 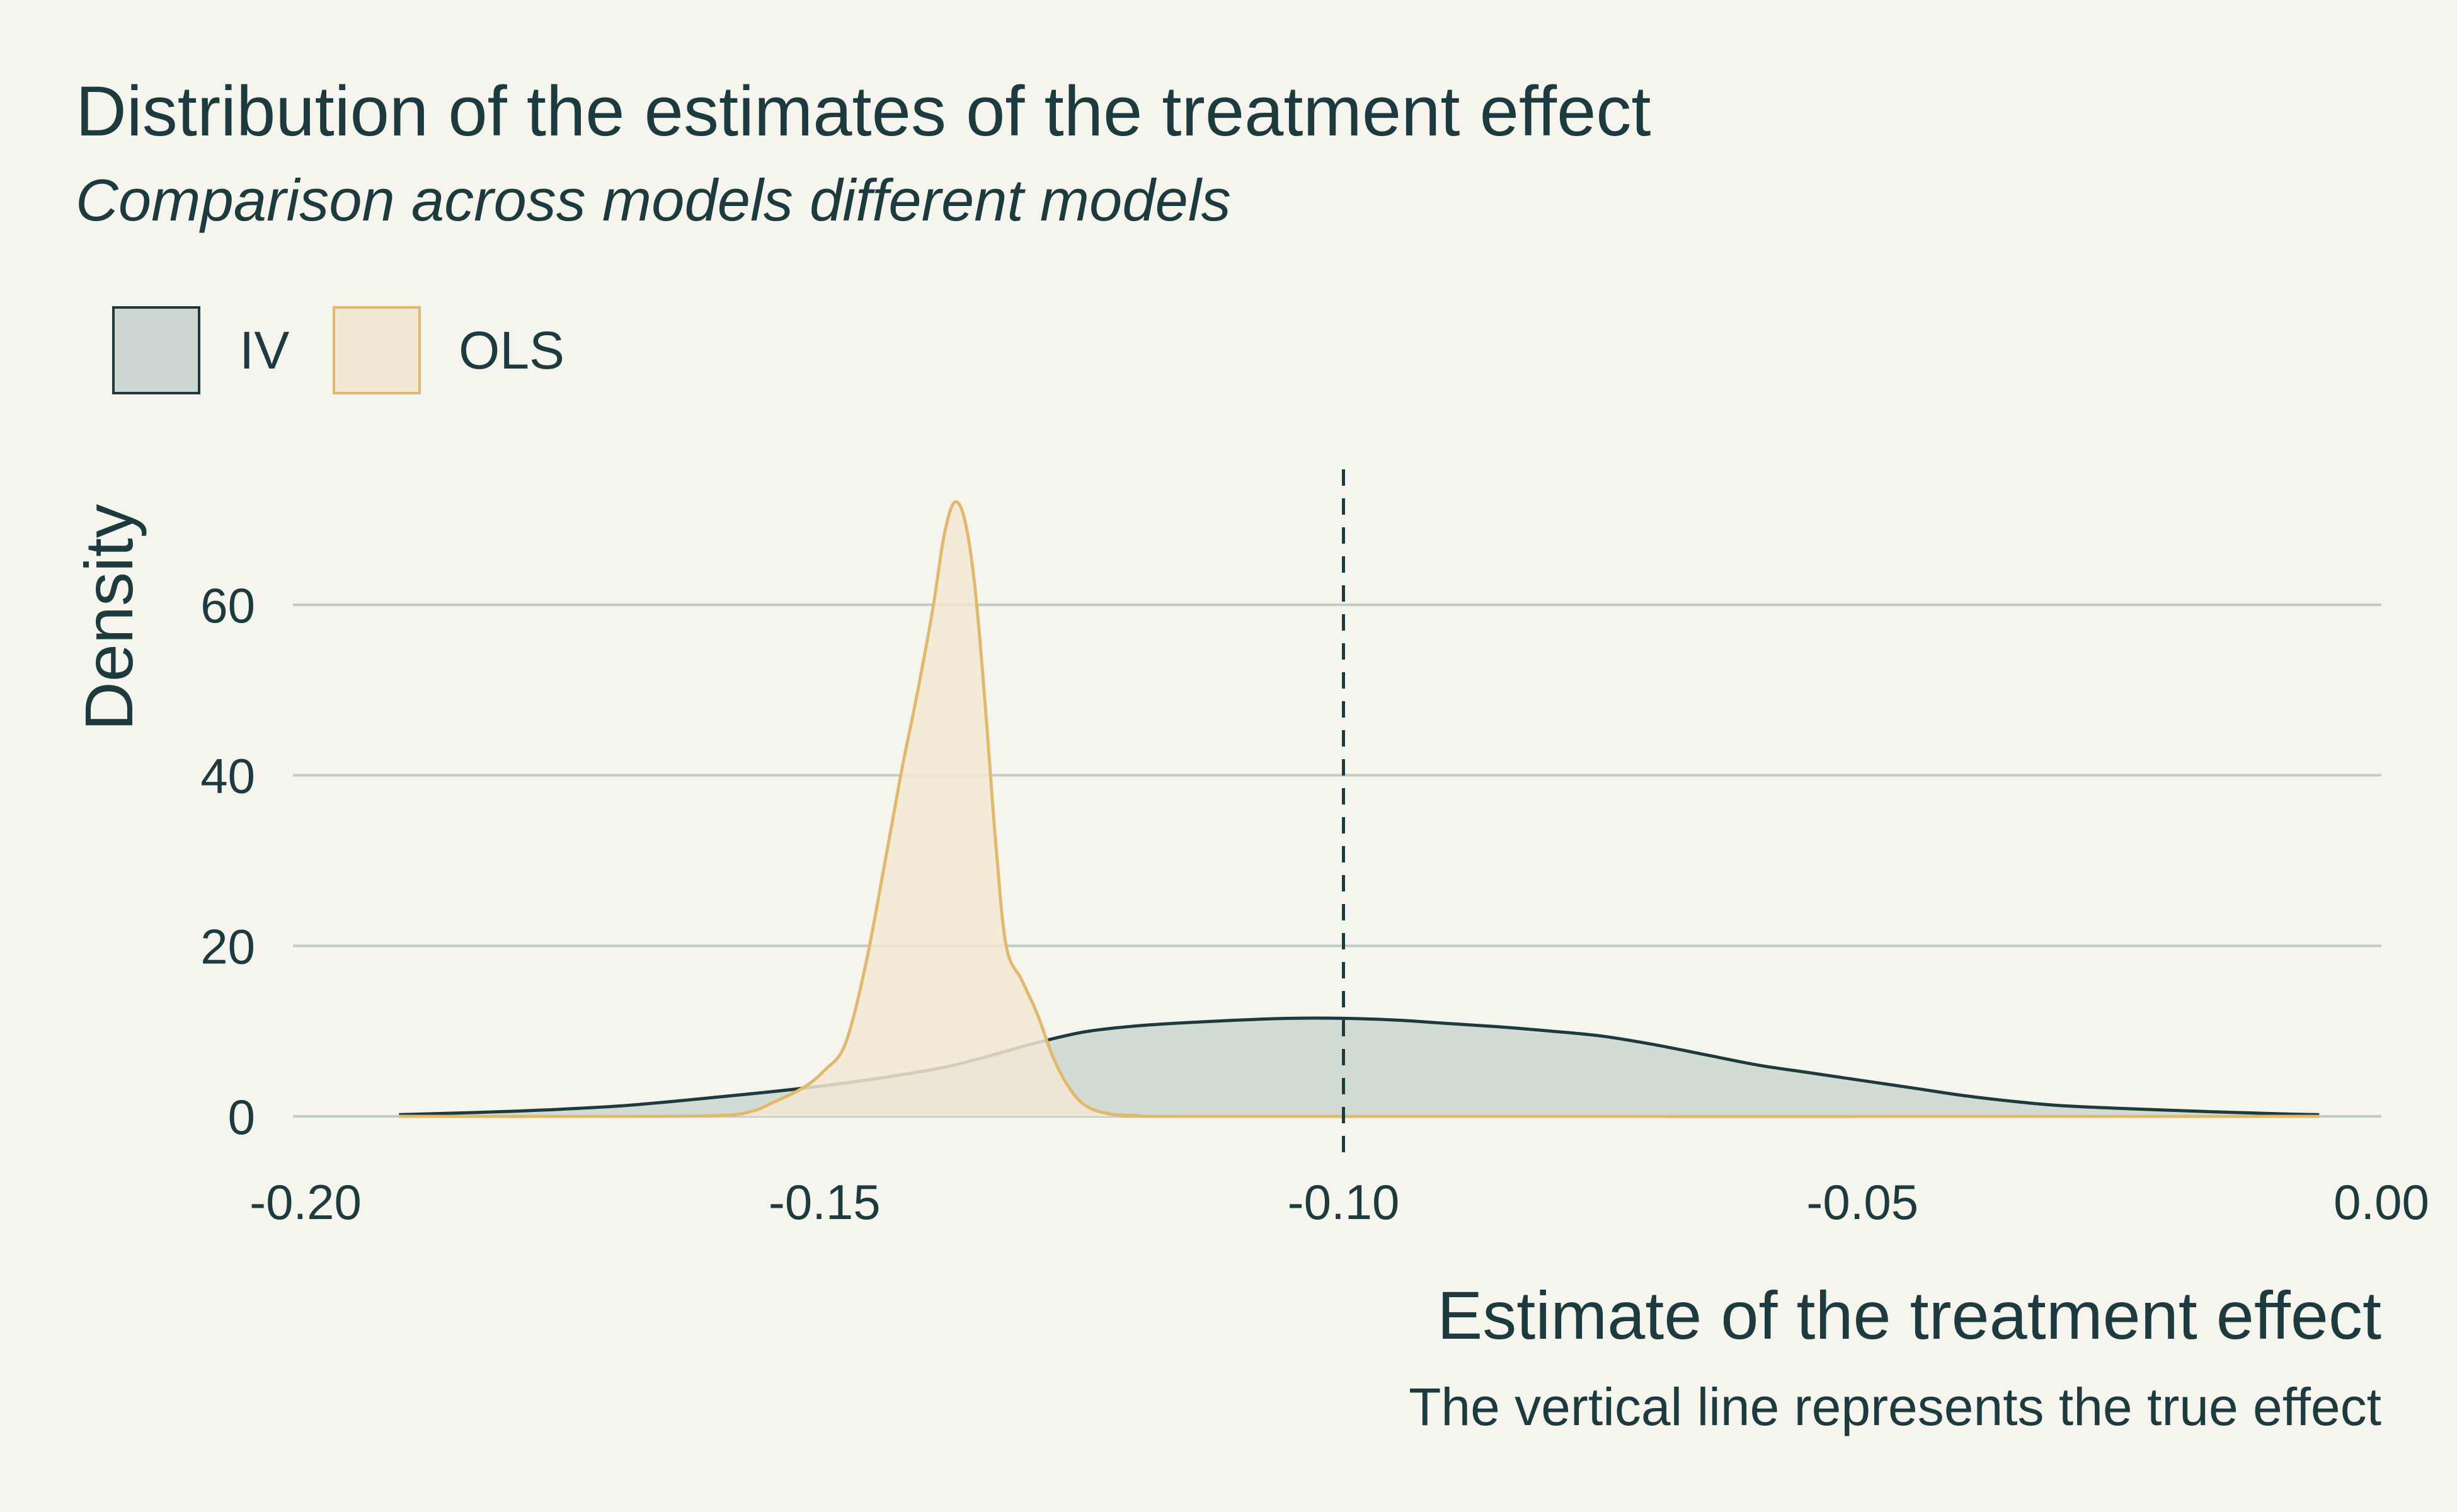 What do you see at coordinates (156, 350) in the screenshot?
I see `legend-swatch-iv` at bounding box center [156, 350].